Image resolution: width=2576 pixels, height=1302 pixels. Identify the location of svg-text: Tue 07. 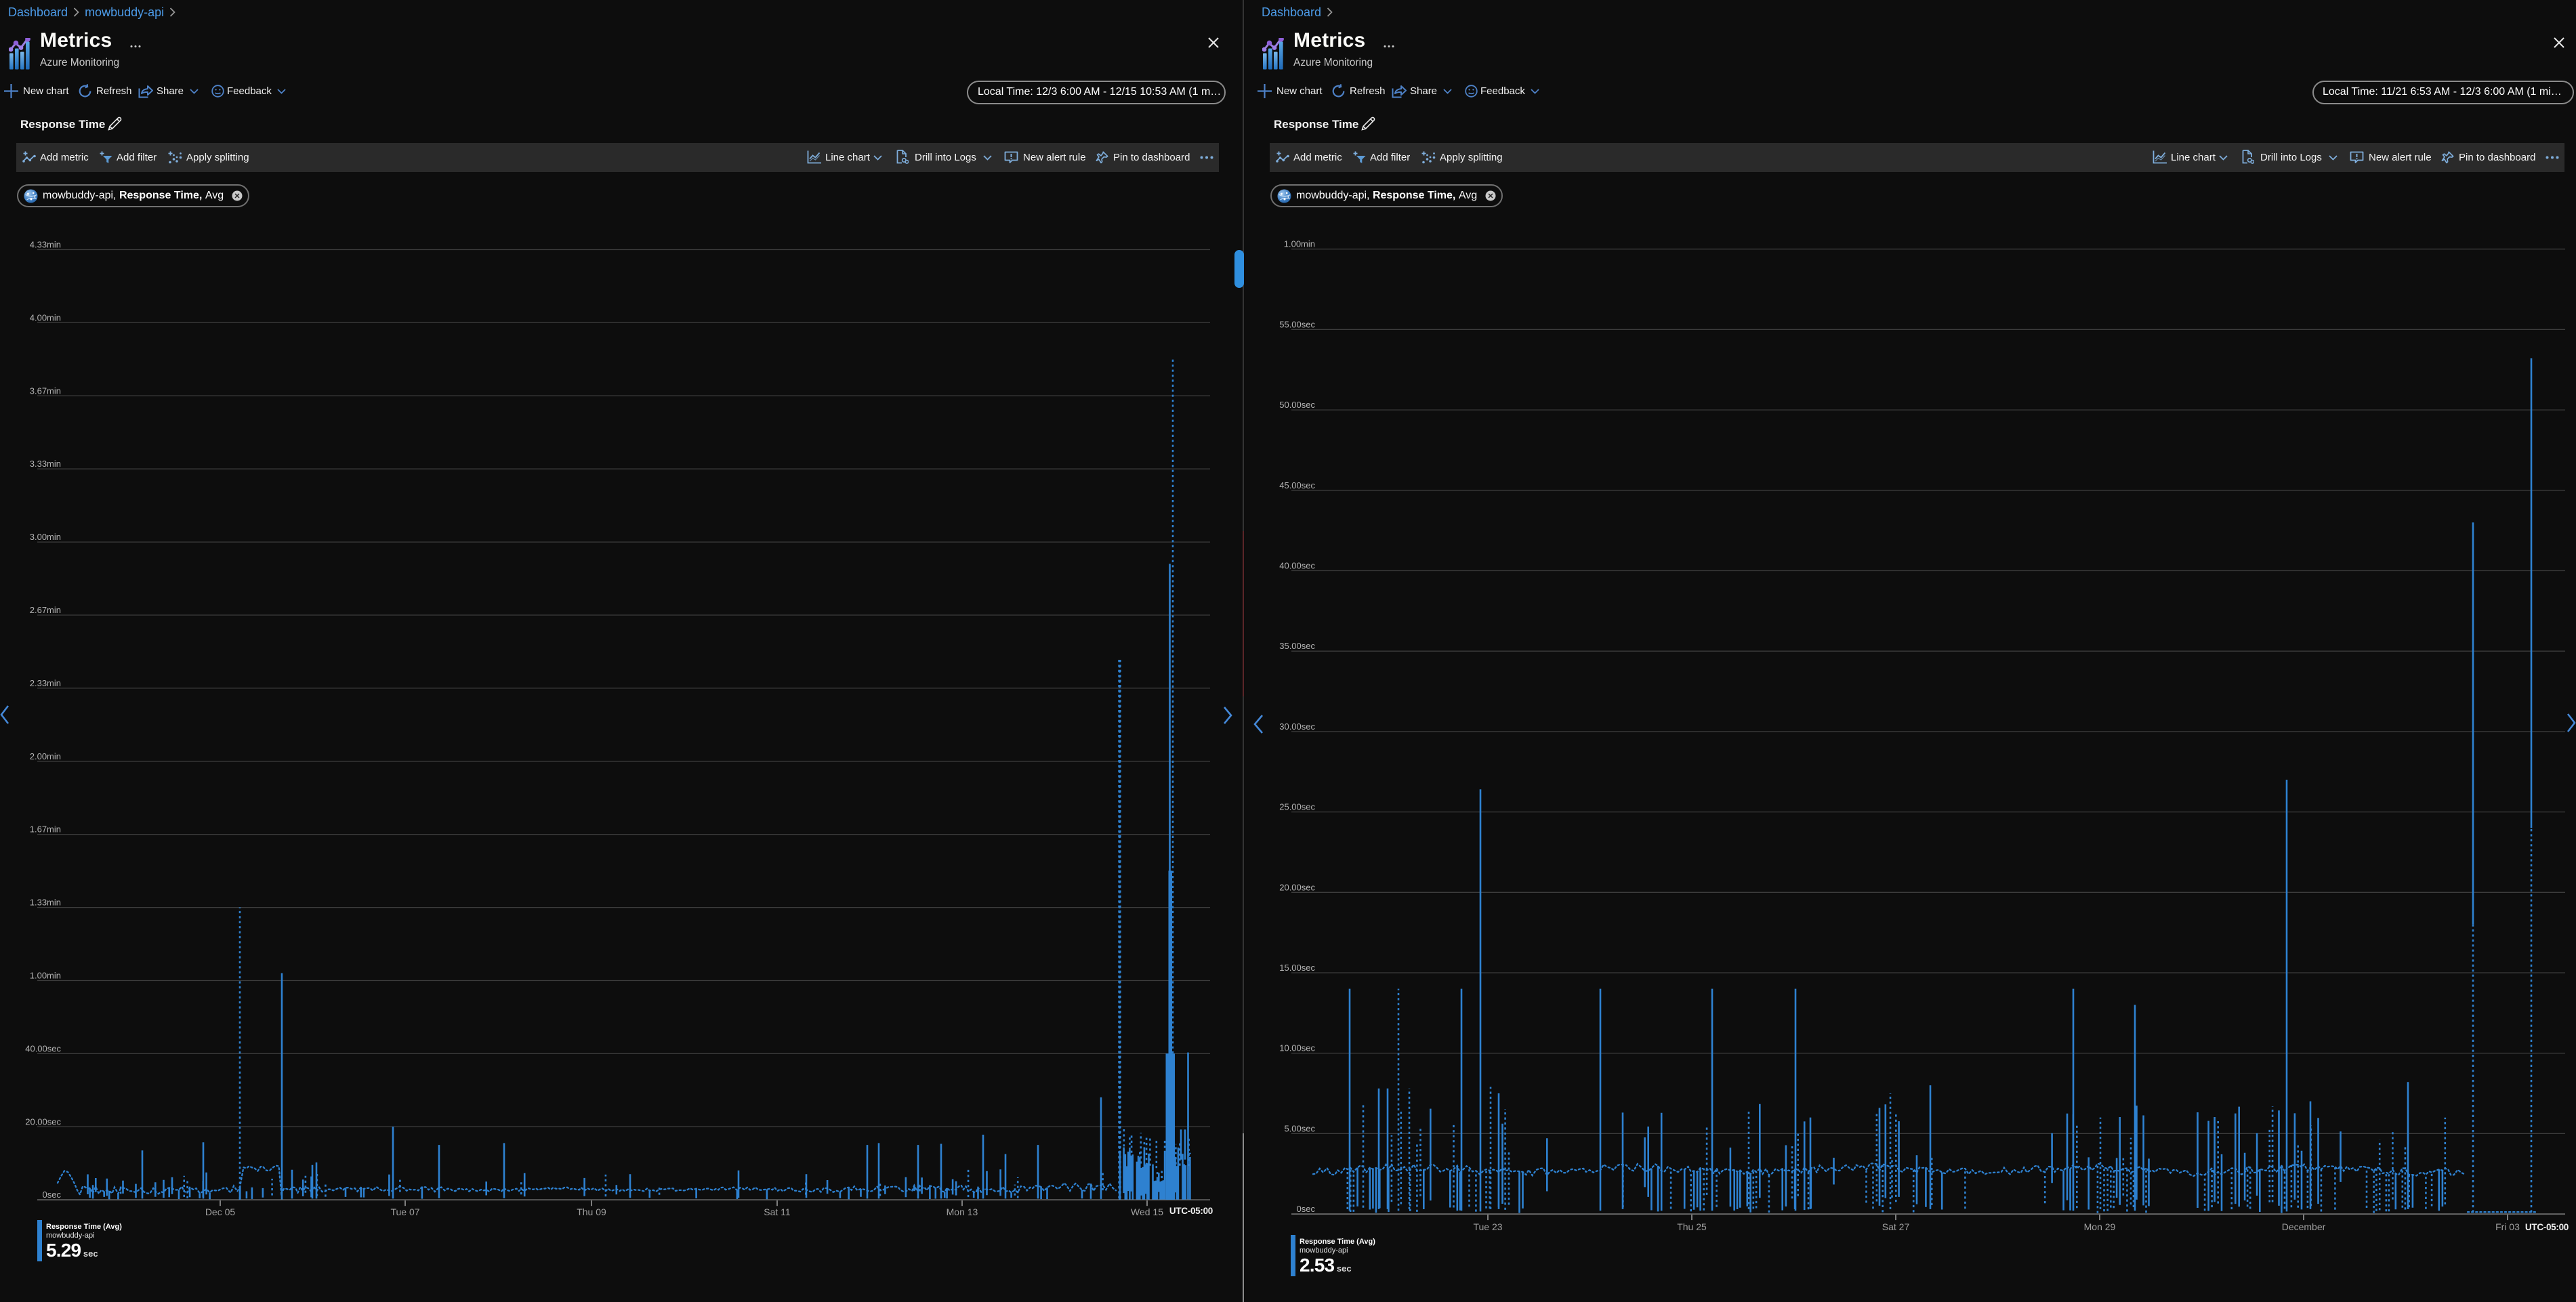
(404, 1211).